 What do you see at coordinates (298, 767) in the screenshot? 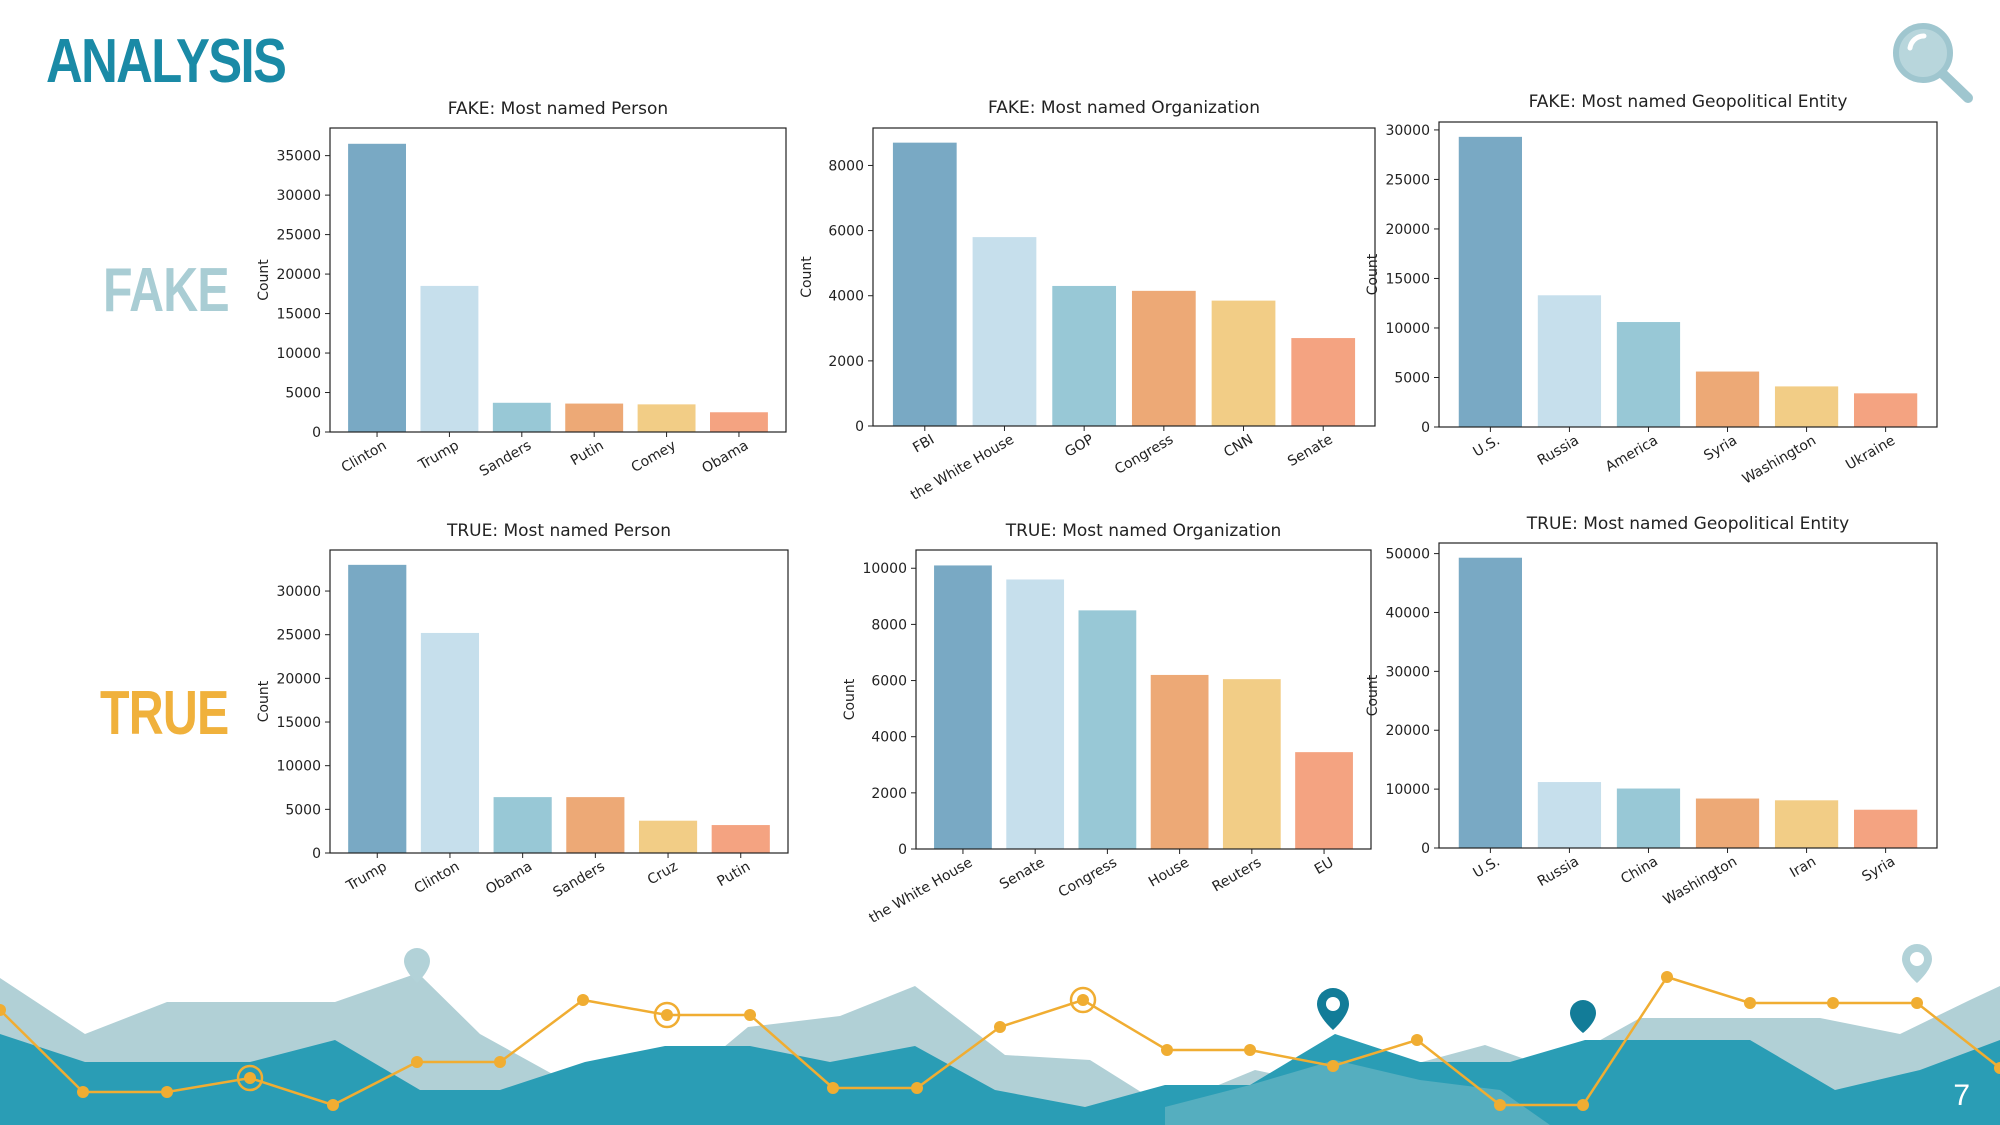
I see `y-tick-label: 10000` at bounding box center [298, 767].